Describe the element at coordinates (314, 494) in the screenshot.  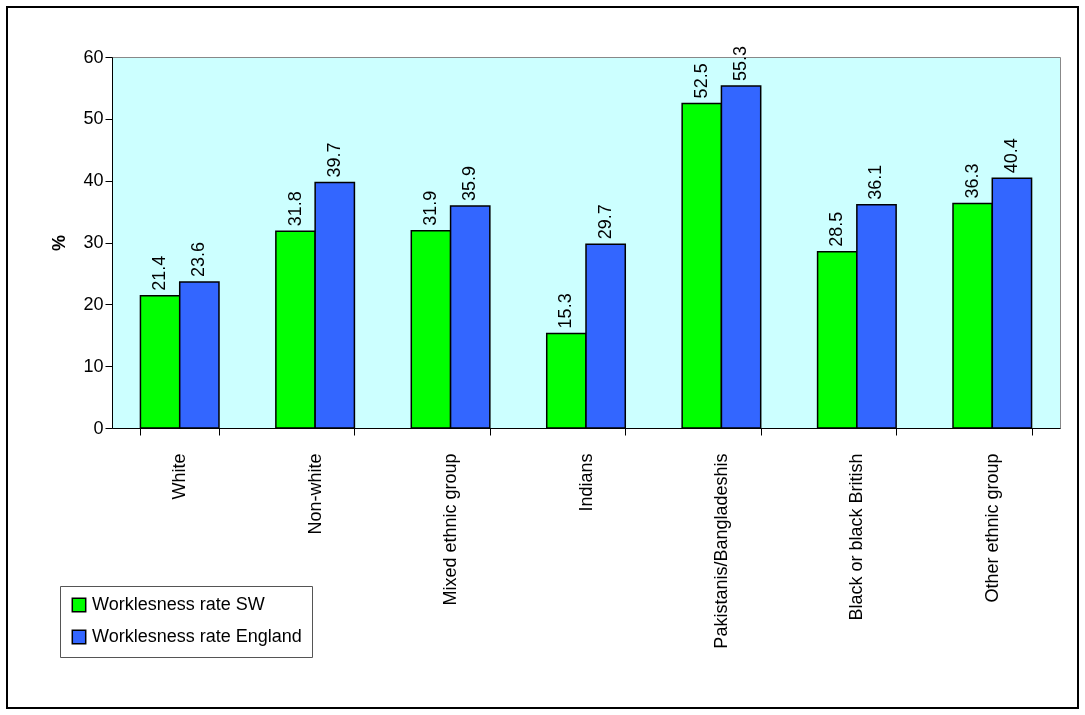
I see `x-tick-label: Non-white` at that location.